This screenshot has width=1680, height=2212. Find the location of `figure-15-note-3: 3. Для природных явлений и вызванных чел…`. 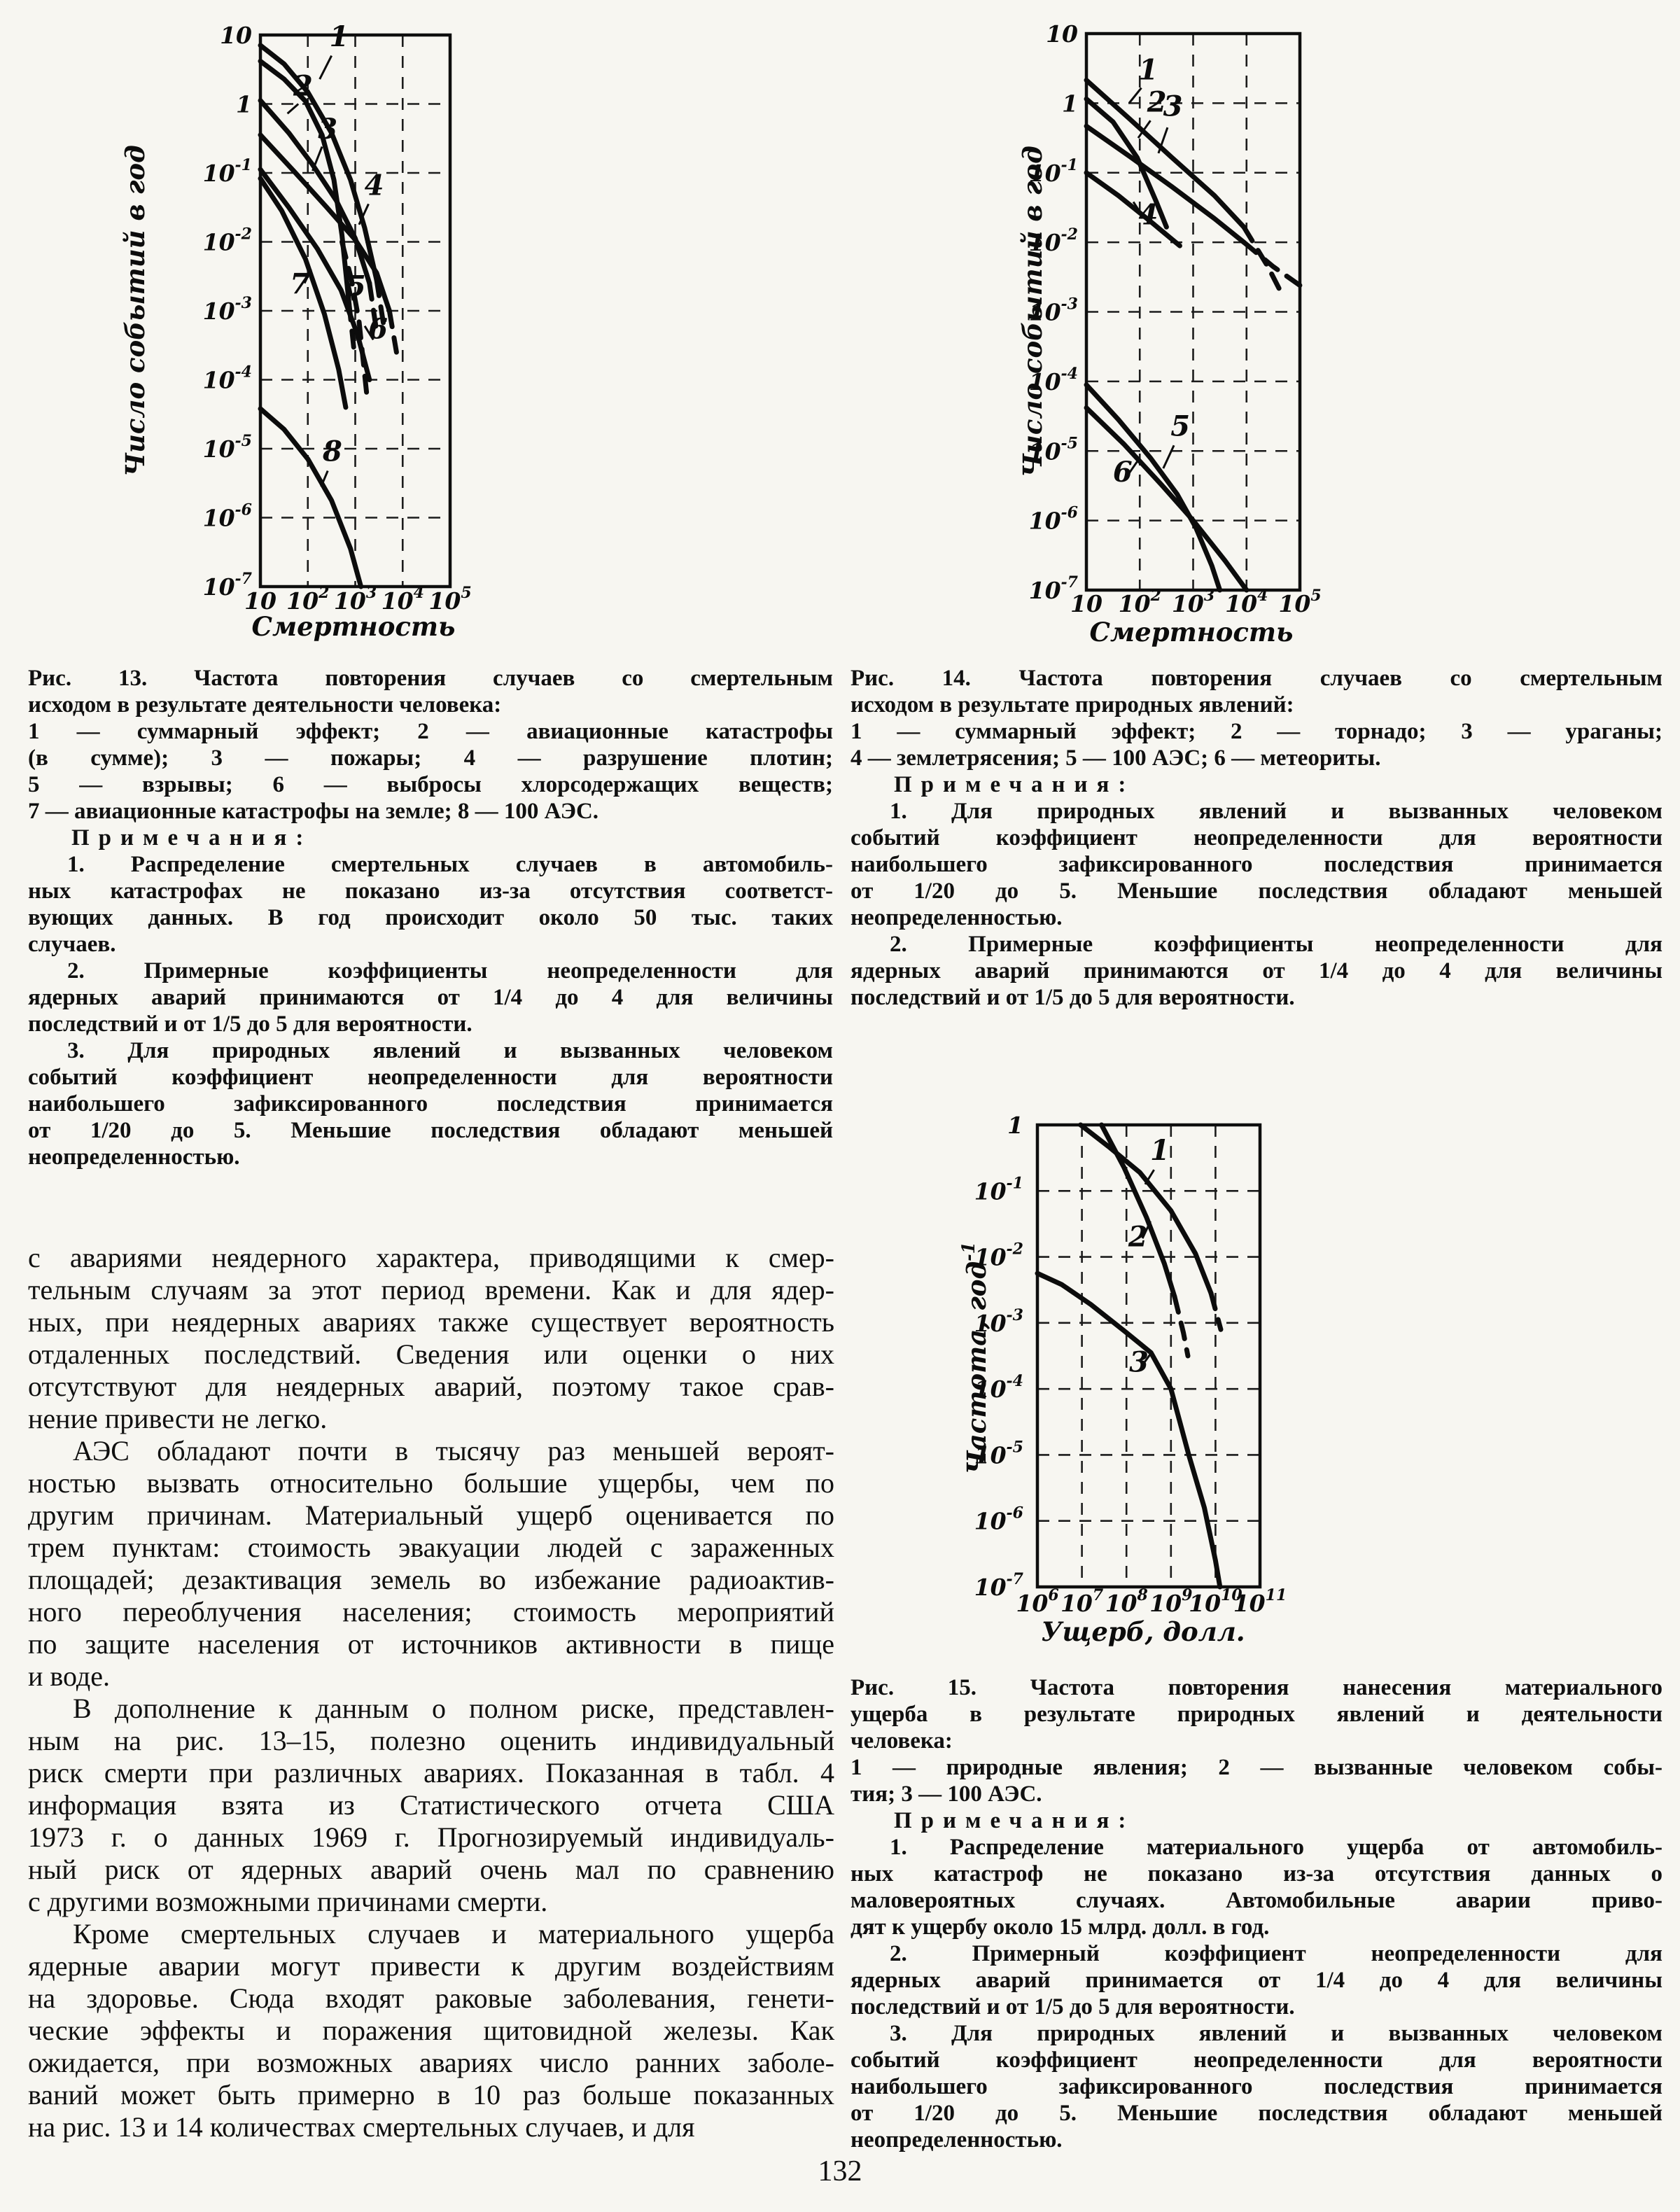

figure-15-note-3: 3. Для природных явлений и вызванных чел… is located at coordinates (1256, 2086).